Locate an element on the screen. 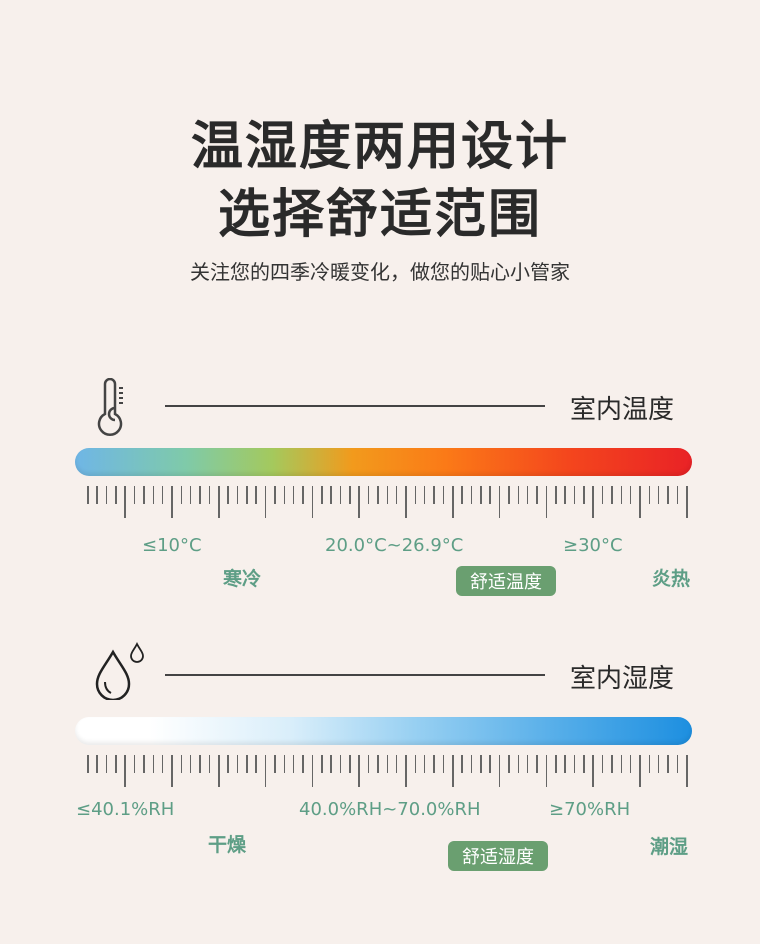 The width and height of the screenshot is (760, 944). hum-dry-label: 干燥 is located at coordinates (227, 845).